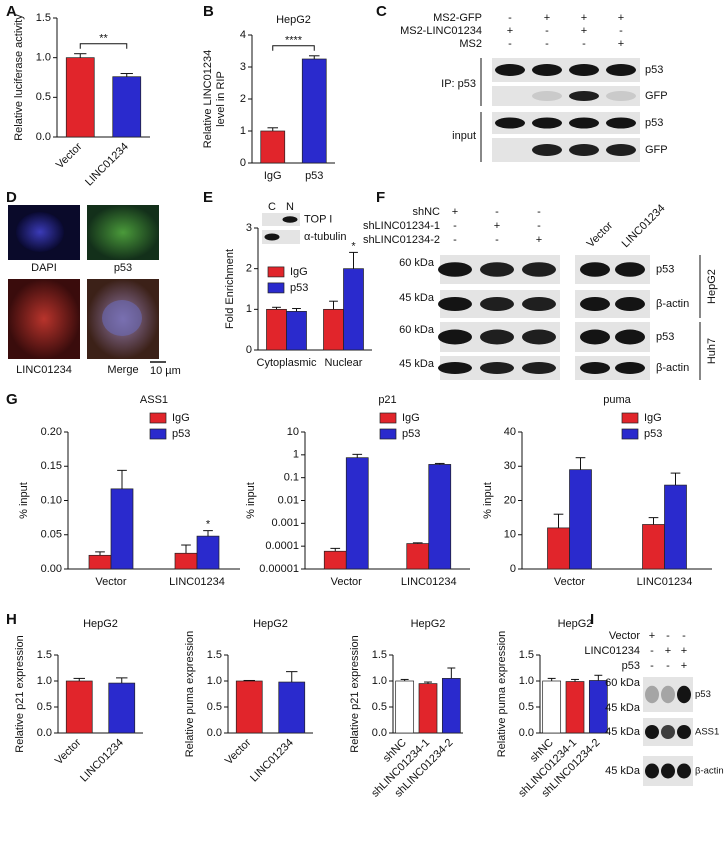  Describe the element at coordinates (441, 31) in the screenshot. I see `condition-label: MS2-LINC01234` at that location.